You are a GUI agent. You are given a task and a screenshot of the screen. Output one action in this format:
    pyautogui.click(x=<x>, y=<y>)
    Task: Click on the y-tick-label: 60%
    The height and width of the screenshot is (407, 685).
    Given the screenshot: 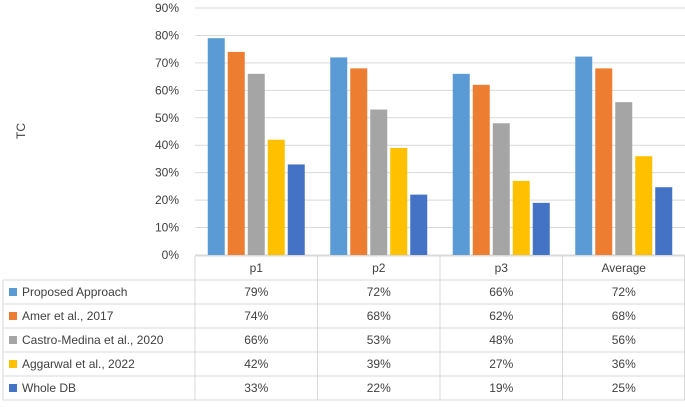 What is the action you would take?
    pyautogui.click(x=167, y=90)
    